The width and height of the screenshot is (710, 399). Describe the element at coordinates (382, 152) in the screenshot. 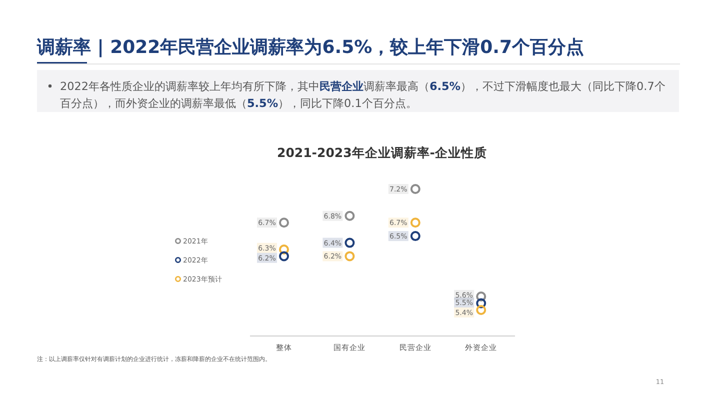

I see `text: 2021-2023年企业调薪率-企业性质` at that location.